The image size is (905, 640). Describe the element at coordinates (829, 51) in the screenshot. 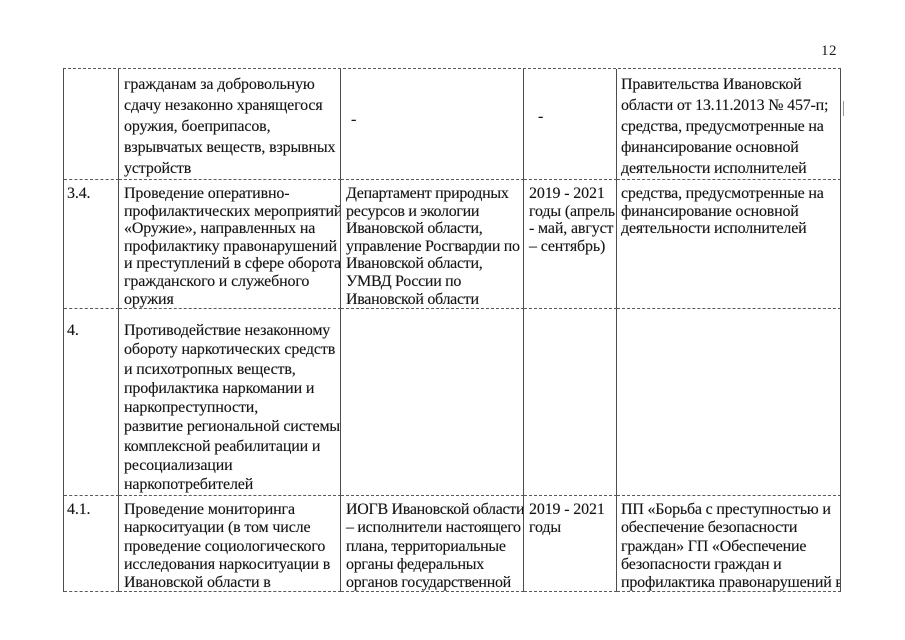

I see `page-number: 12` at that location.